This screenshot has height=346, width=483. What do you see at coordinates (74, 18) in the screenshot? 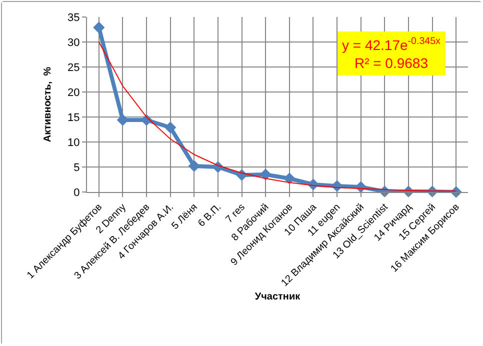
I see `y-tick-label: 35` at bounding box center [74, 18].